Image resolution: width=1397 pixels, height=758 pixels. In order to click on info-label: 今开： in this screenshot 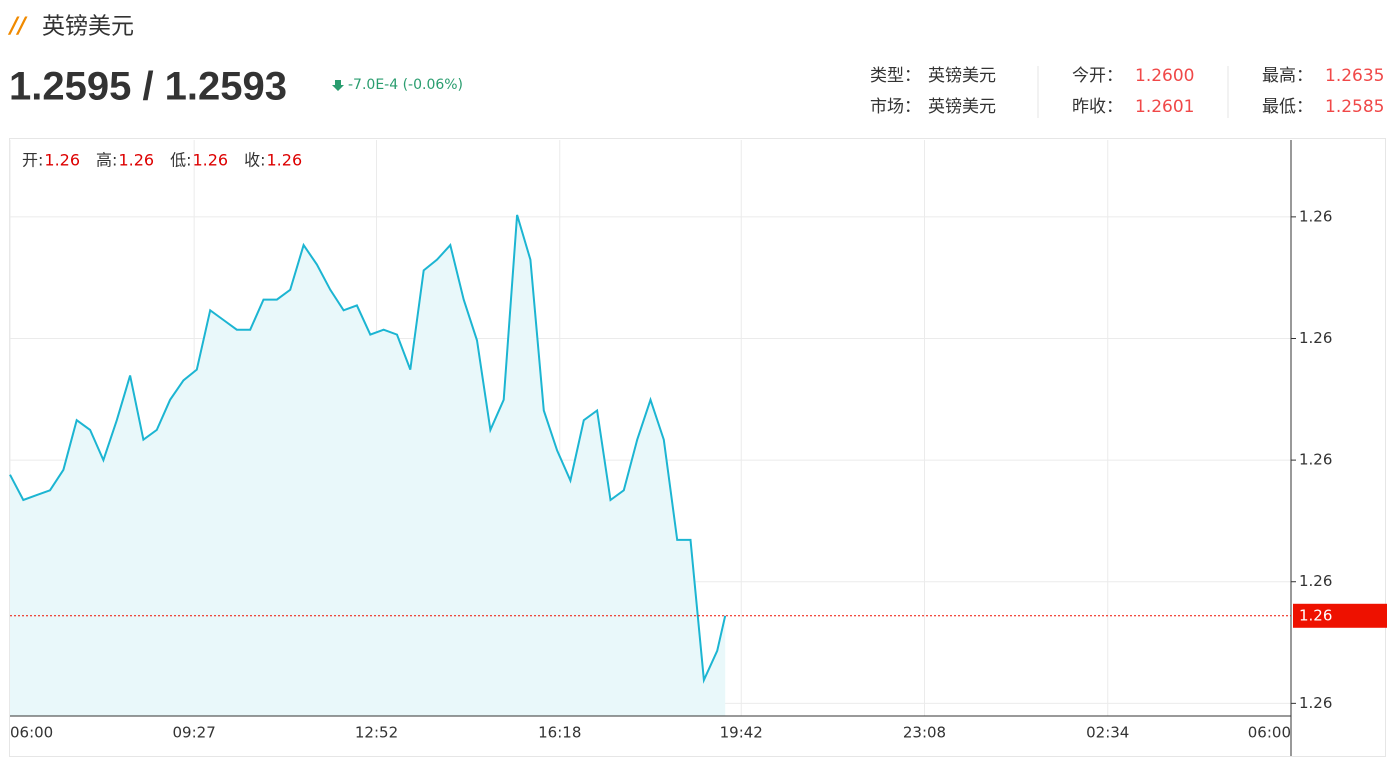, I will do `click(1097, 76)`.